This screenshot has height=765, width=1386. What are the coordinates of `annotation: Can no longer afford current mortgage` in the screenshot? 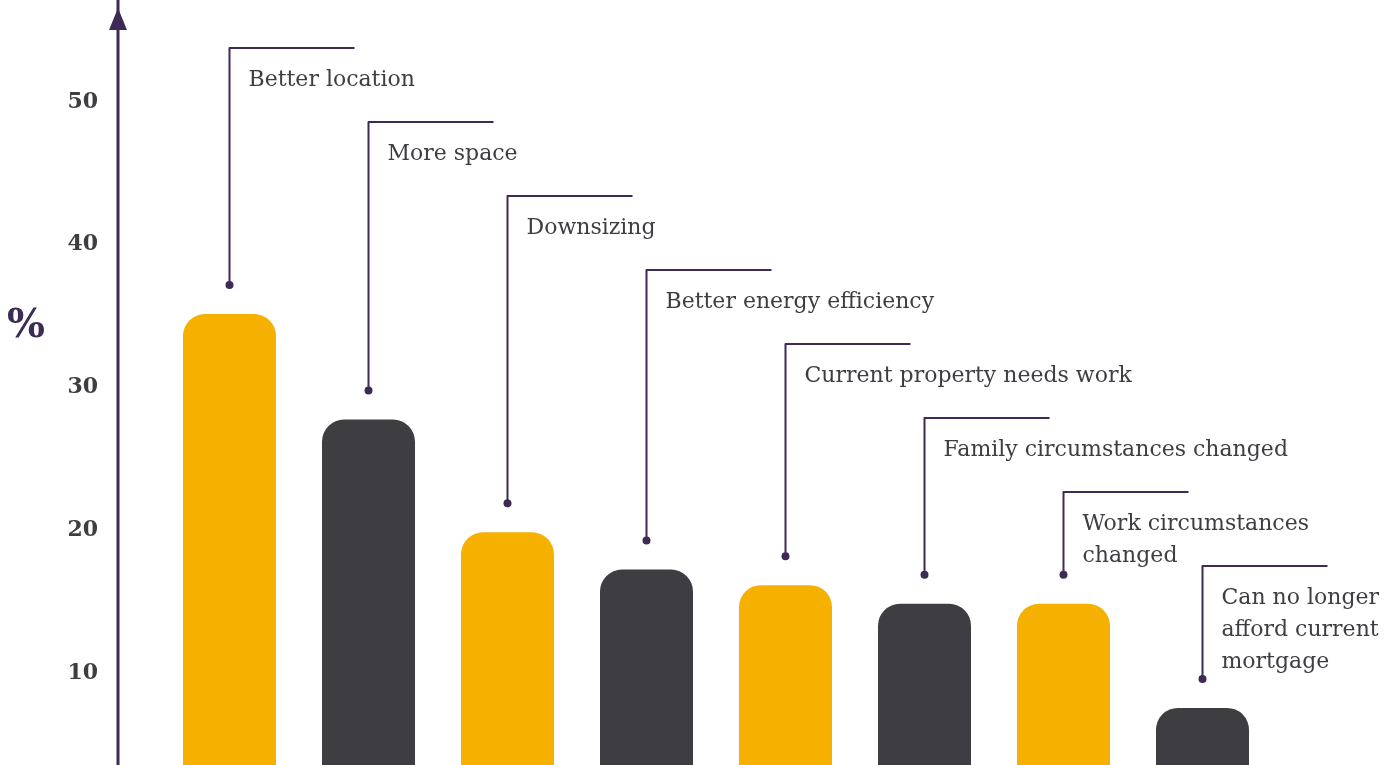 It's located at (1300, 628).